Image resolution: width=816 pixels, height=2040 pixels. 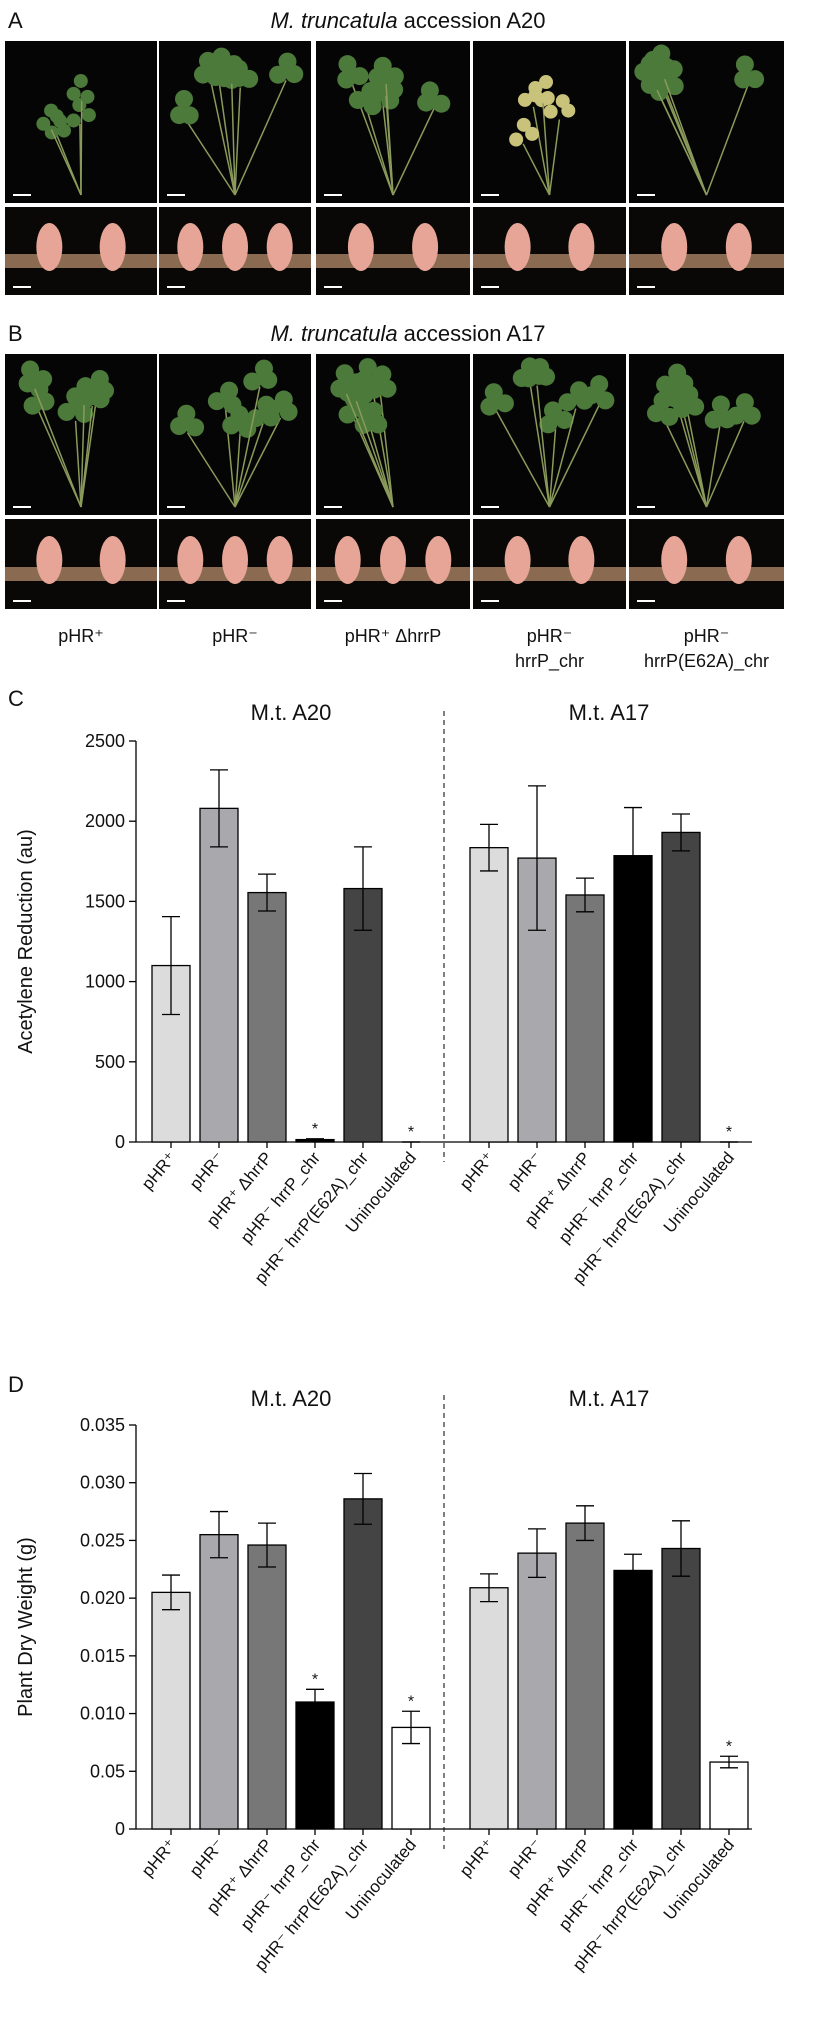 What do you see at coordinates (102, 1483) in the screenshot?
I see `y-tick-label: 0.030` at bounding box center [102, 1483].